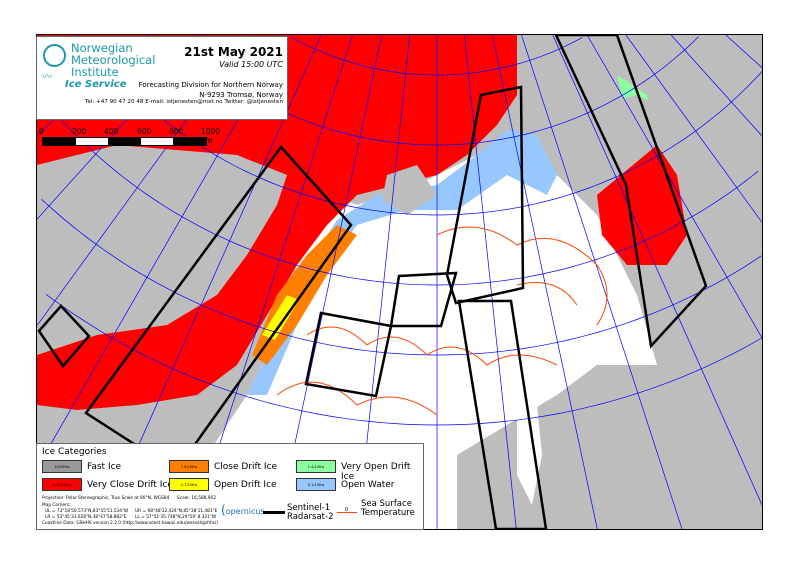  I want to click on swatch-fast-ice: 10/10ths, so click(62, 466).